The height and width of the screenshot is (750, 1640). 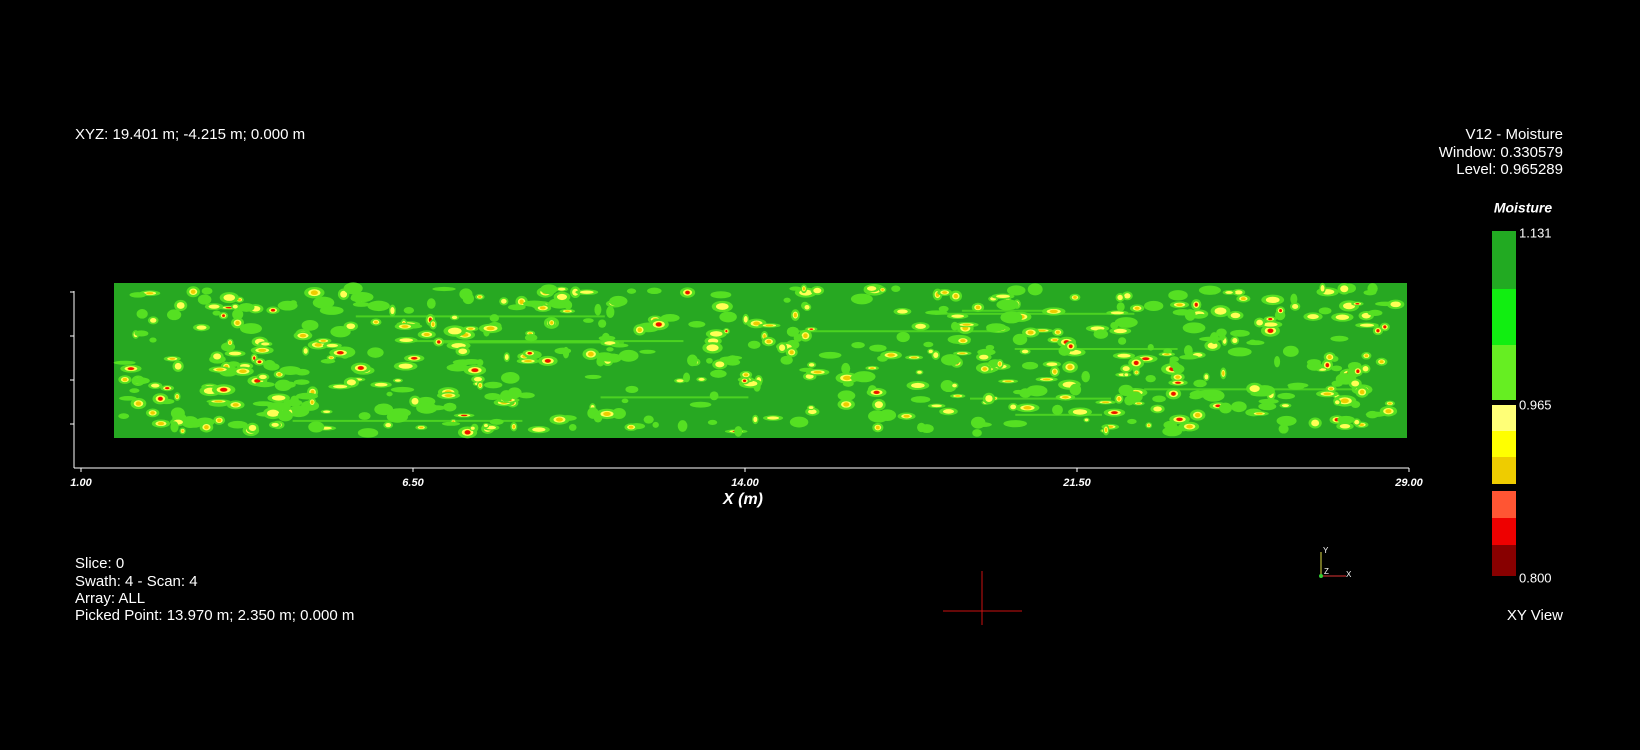 What do you see at coordinates (1326, 550) in the screenshot?
I see `axis-label: Y` at bounding box center [1326, 550].